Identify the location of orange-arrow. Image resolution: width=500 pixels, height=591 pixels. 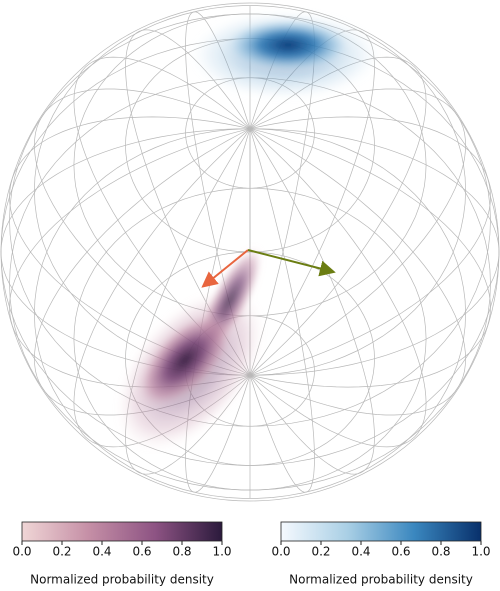
(225, 268).